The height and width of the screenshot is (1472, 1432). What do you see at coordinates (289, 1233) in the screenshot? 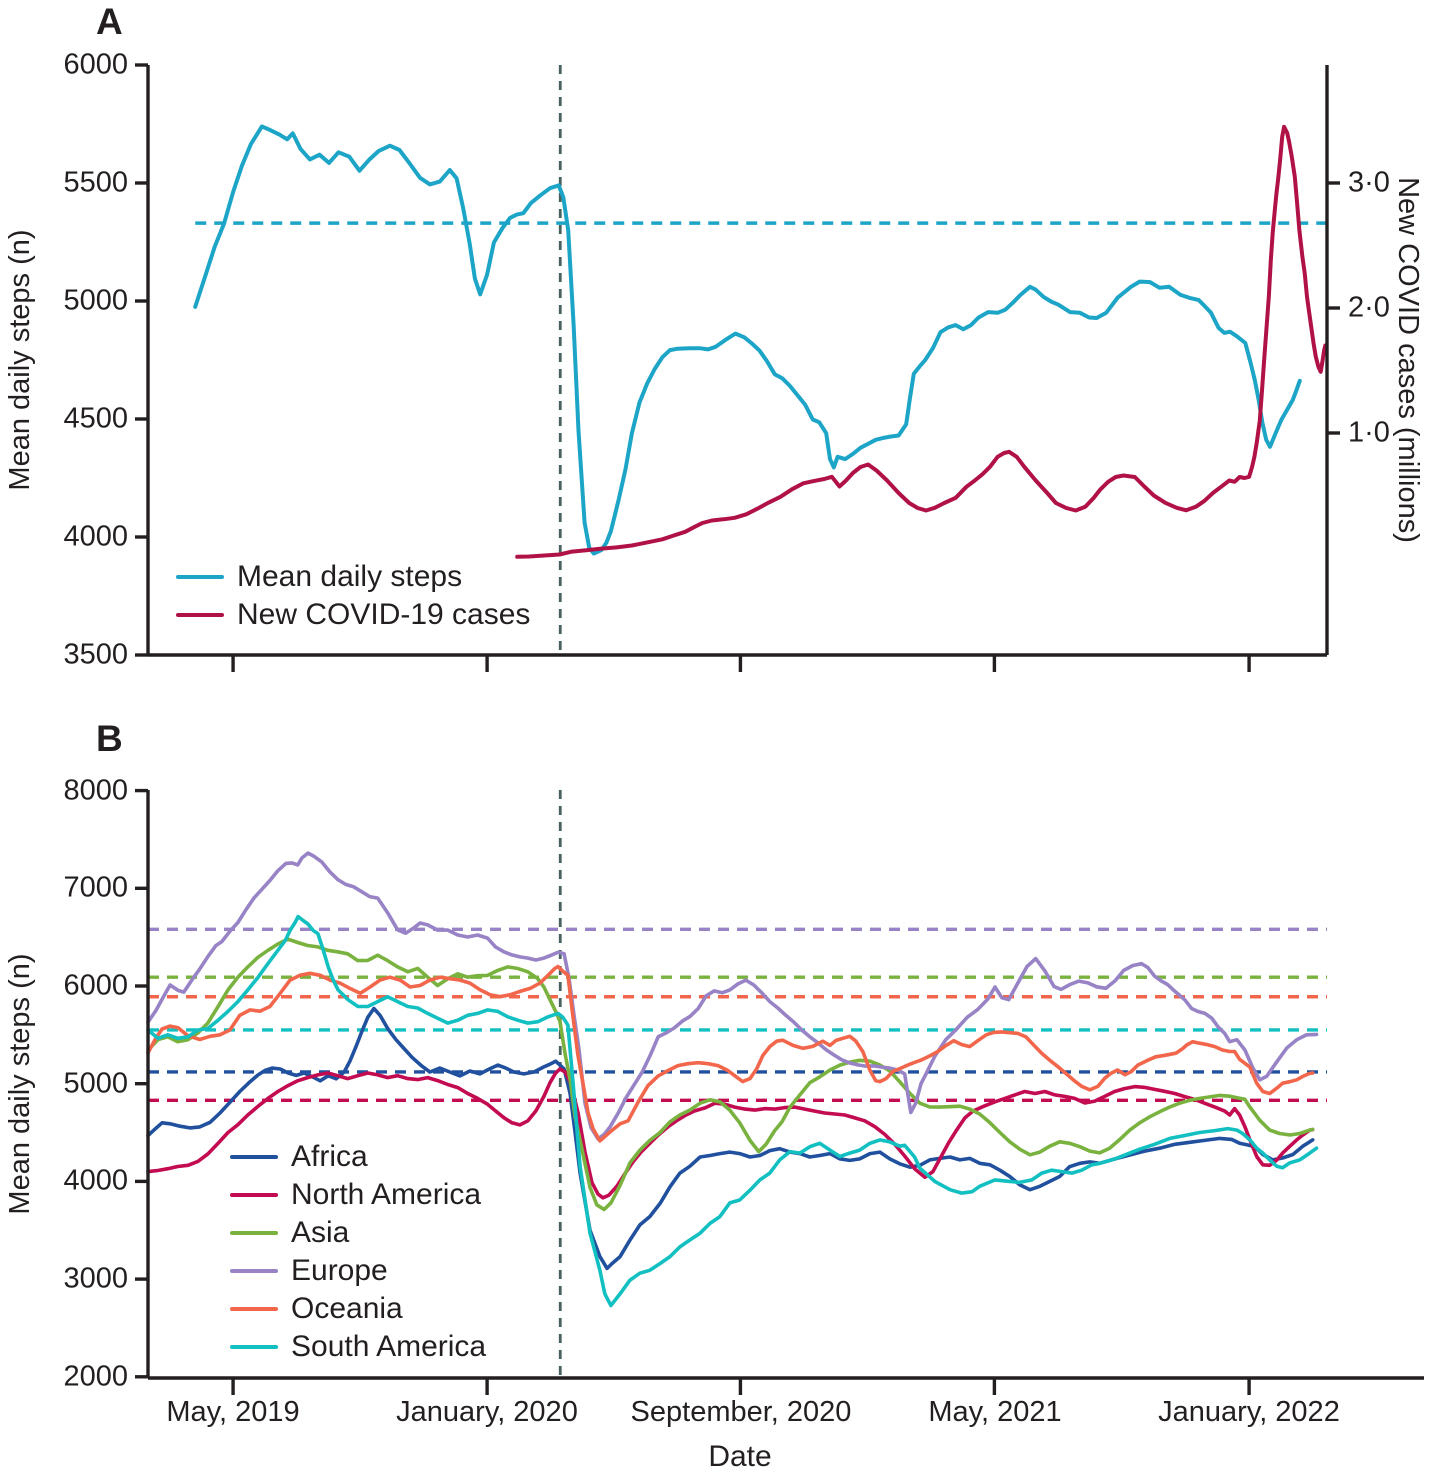
I see `b-legend-item-asia: Asia` at bounding box center [289, 1233].